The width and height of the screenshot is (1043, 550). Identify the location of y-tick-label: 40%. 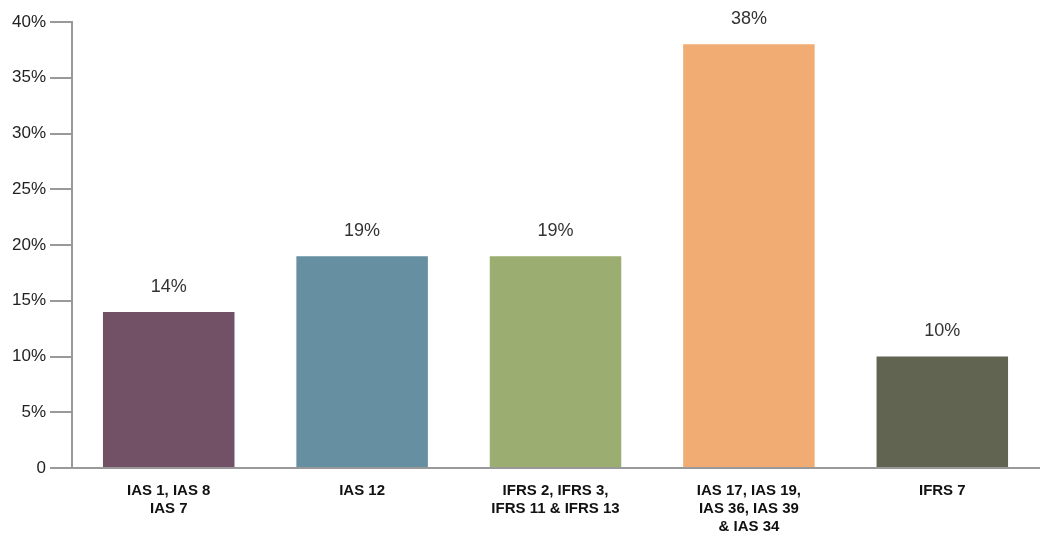
(29, 21).